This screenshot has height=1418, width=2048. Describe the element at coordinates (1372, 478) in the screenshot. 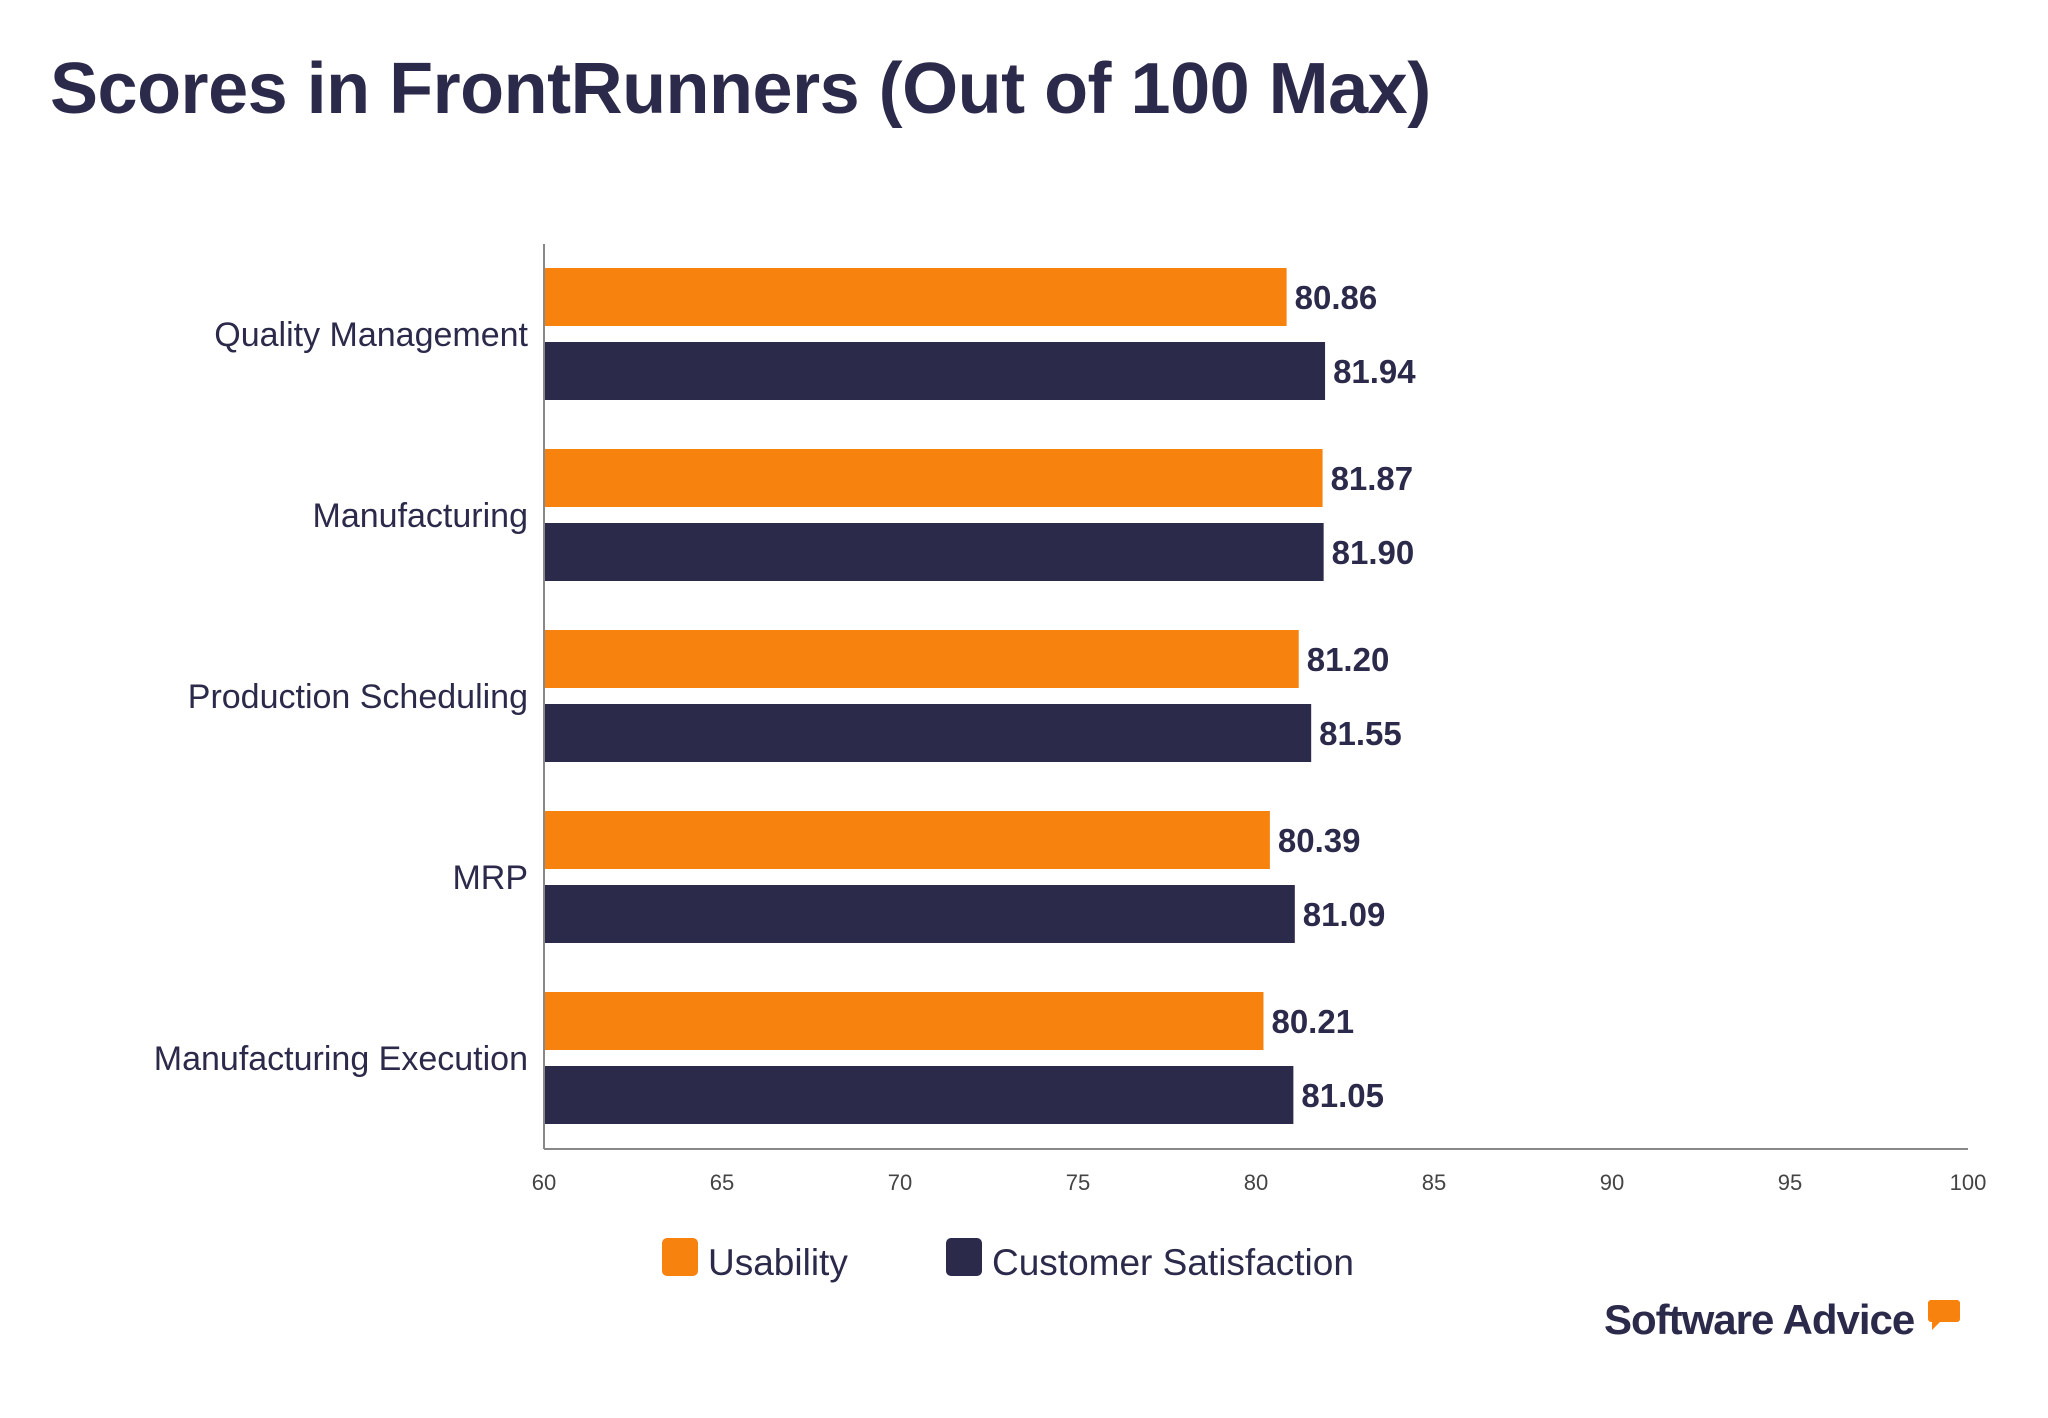

I see `data-label: 81.87` at that location.